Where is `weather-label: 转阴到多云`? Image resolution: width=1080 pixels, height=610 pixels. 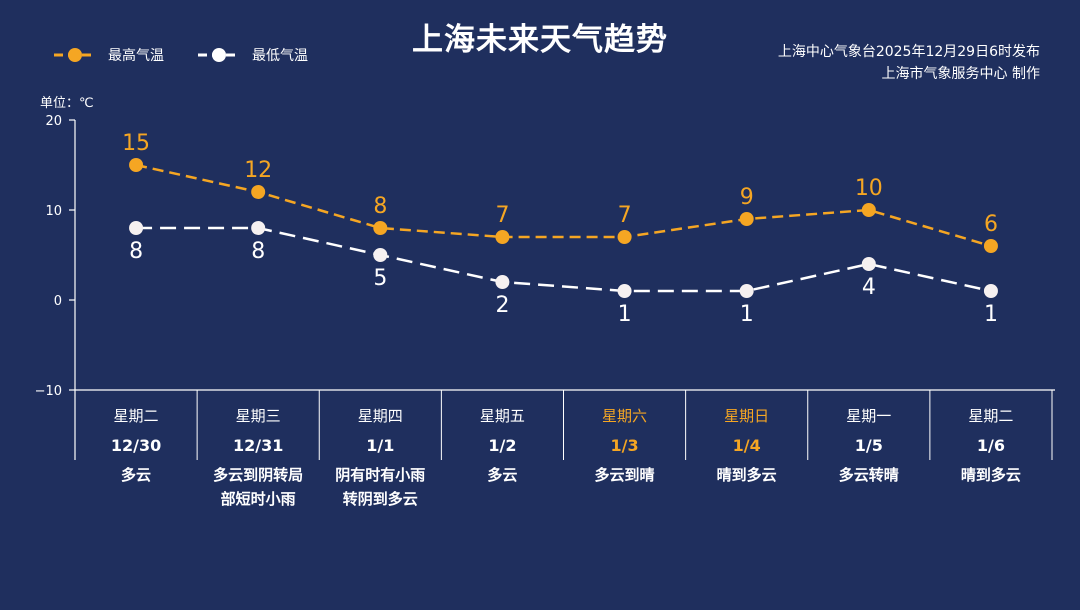 weather-label: 转阴到多云 is located at coordinates (380, 499).